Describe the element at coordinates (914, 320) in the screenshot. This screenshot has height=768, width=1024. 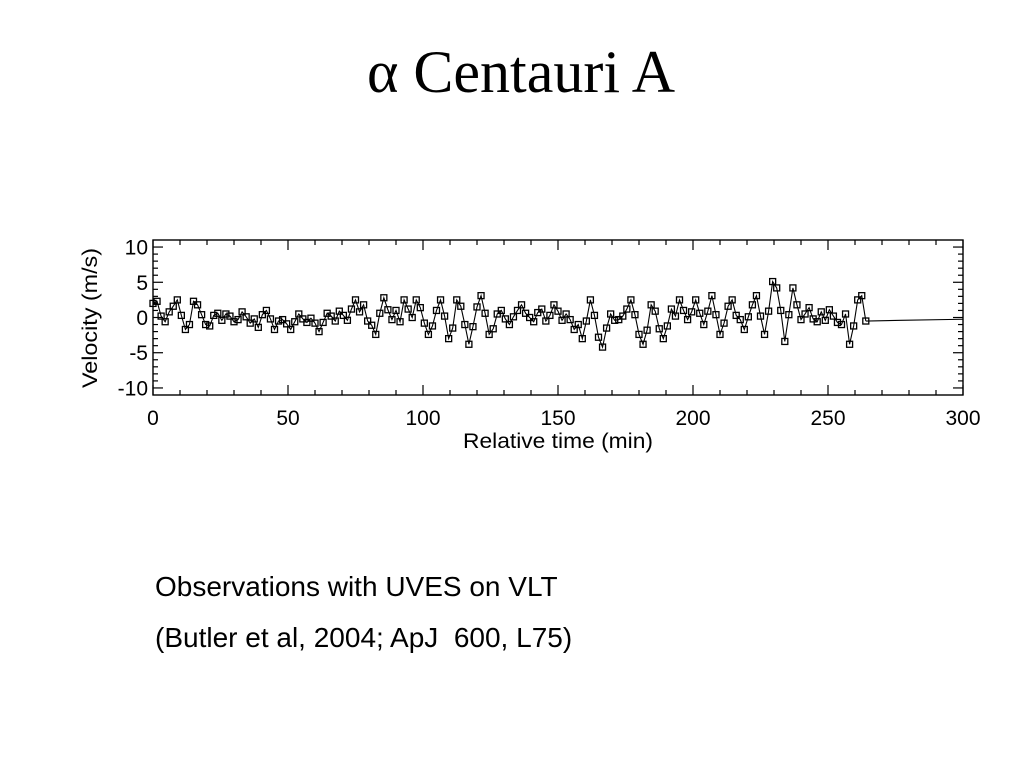
I see `trailing-line` at that location.